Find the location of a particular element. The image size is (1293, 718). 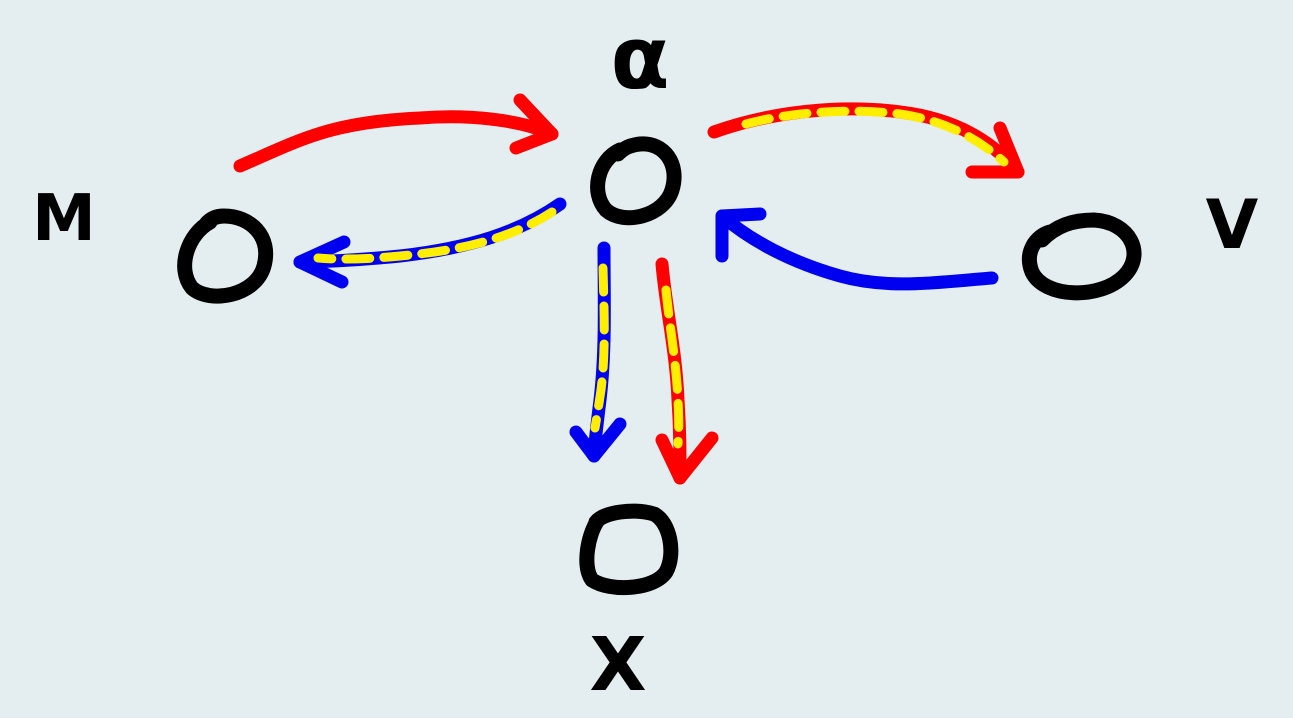

edge-m-to-alpha is located at coordinates (396, 133).